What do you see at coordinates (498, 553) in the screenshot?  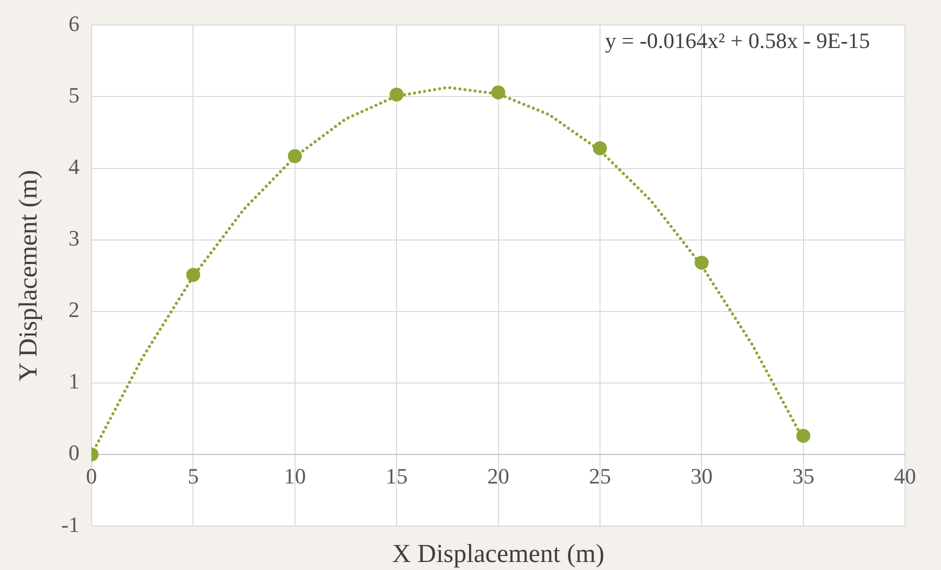 I see `x-axis-title: X Displacement (m)` at bounding box center [498, 553].